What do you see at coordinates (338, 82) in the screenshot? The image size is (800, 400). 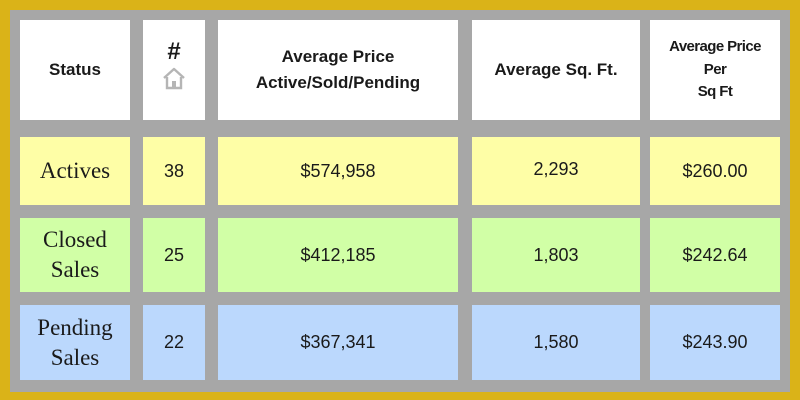 I see `header-average-price-line2: Active/Sold/Pending` at bounding box center [338, 82].